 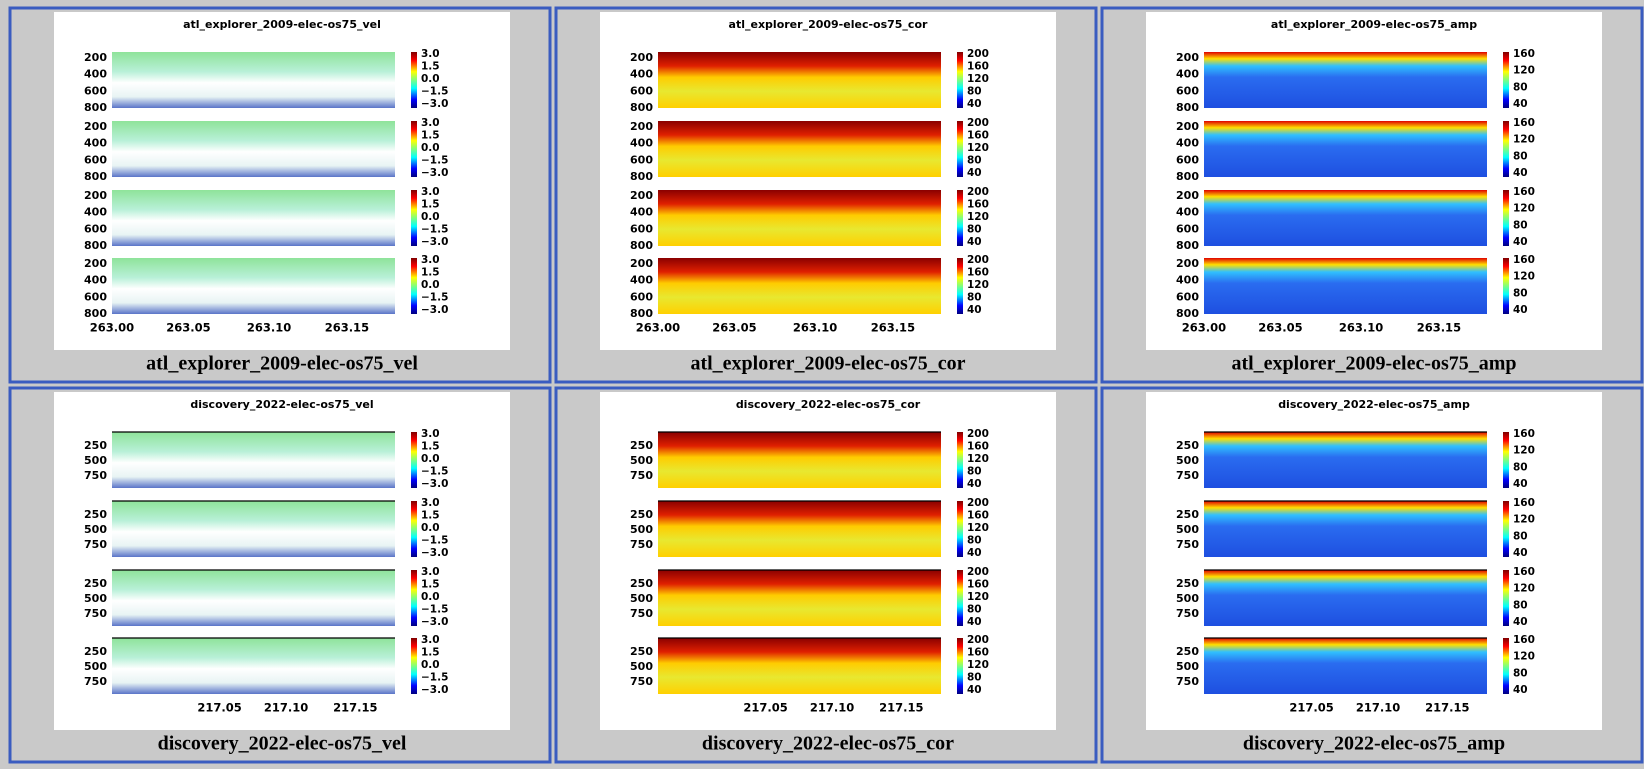 What do you see at coordinates (347, 328) in the screenshot?
I see `x-tick-label: 263.15` at bounding box center [347, 328].